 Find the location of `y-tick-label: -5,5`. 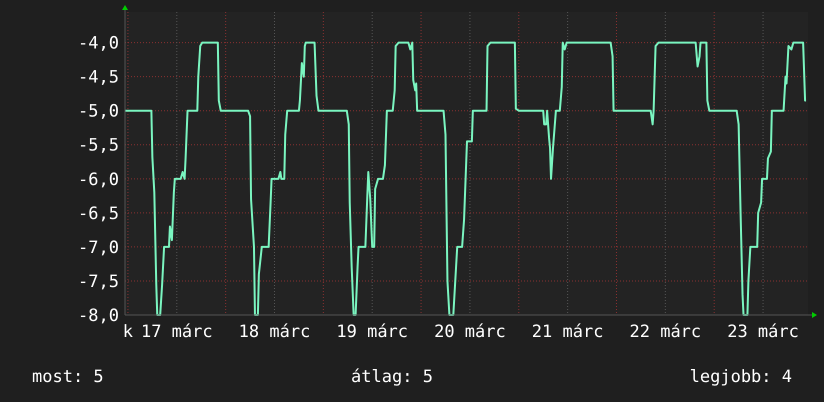

y-tick-label: -5,5 is located at coordinates (98, 146).